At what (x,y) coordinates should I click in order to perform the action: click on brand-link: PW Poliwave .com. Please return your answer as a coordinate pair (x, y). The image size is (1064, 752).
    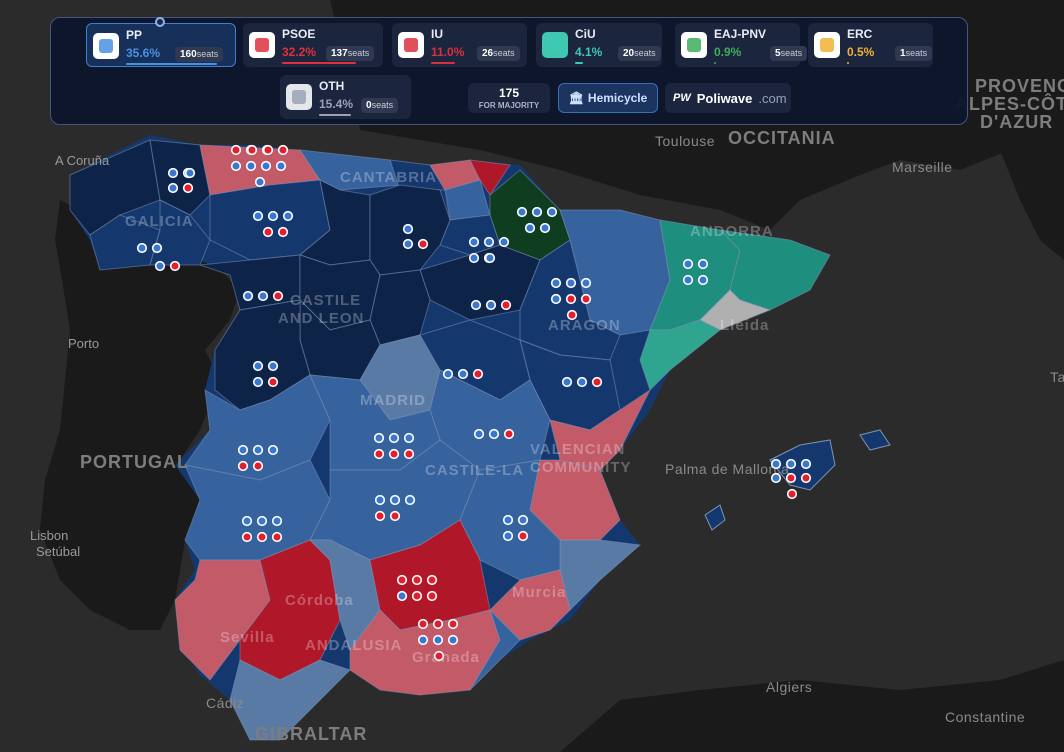
    Looking at the image, I should click on (728, 98).